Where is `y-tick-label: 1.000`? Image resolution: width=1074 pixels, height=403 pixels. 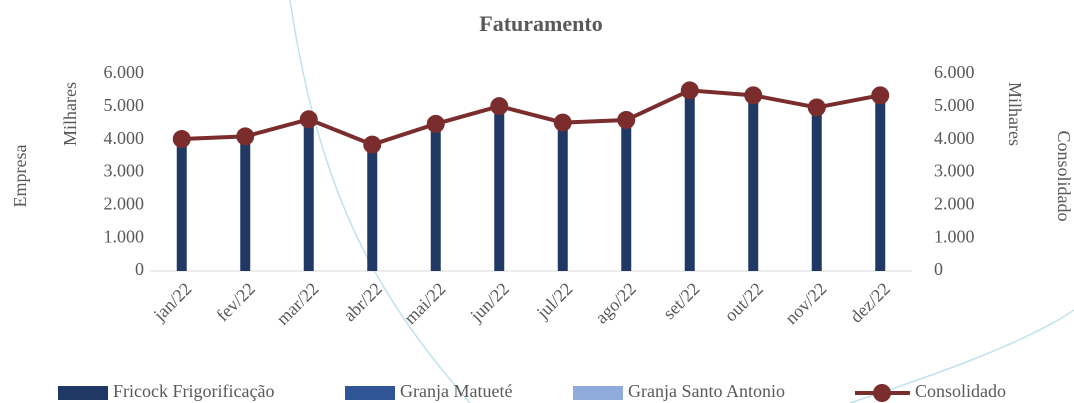 y-tick-label: 1.000 is located at coordinates (124, 236).